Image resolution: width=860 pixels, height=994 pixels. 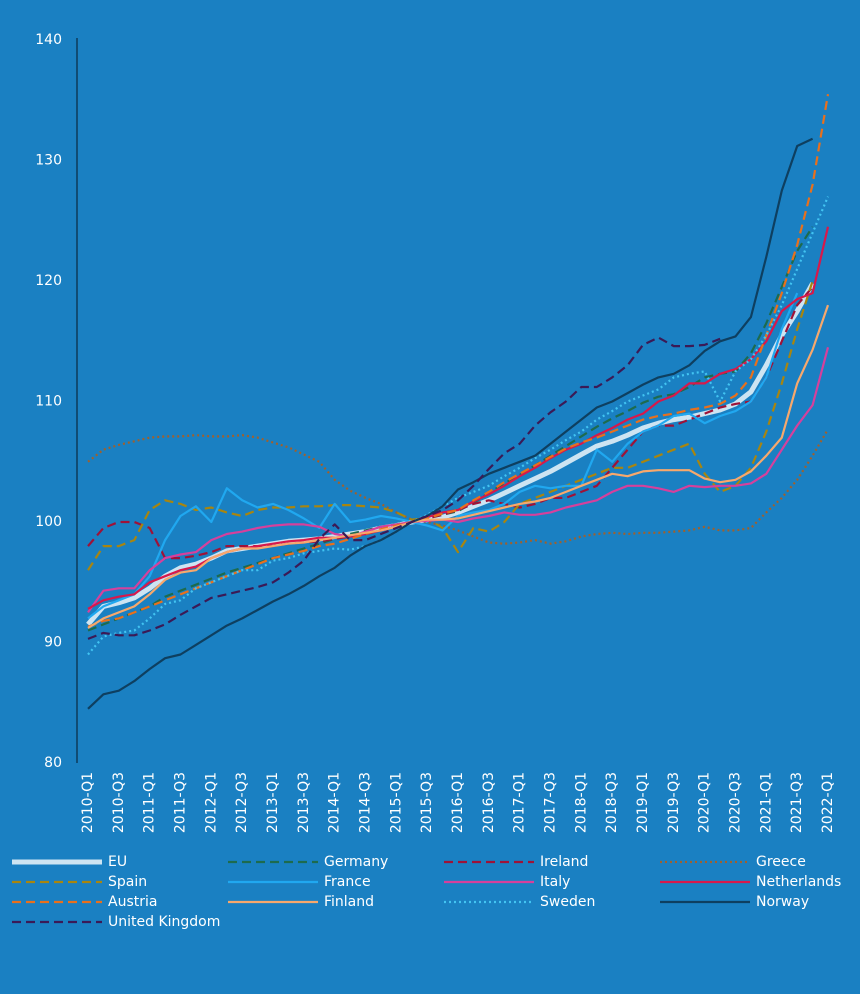 What do you see at coordinates (119, 802) in the screenshot?
I see `x-tick-label: 2010-Q3` at bounding box center [119, 802].